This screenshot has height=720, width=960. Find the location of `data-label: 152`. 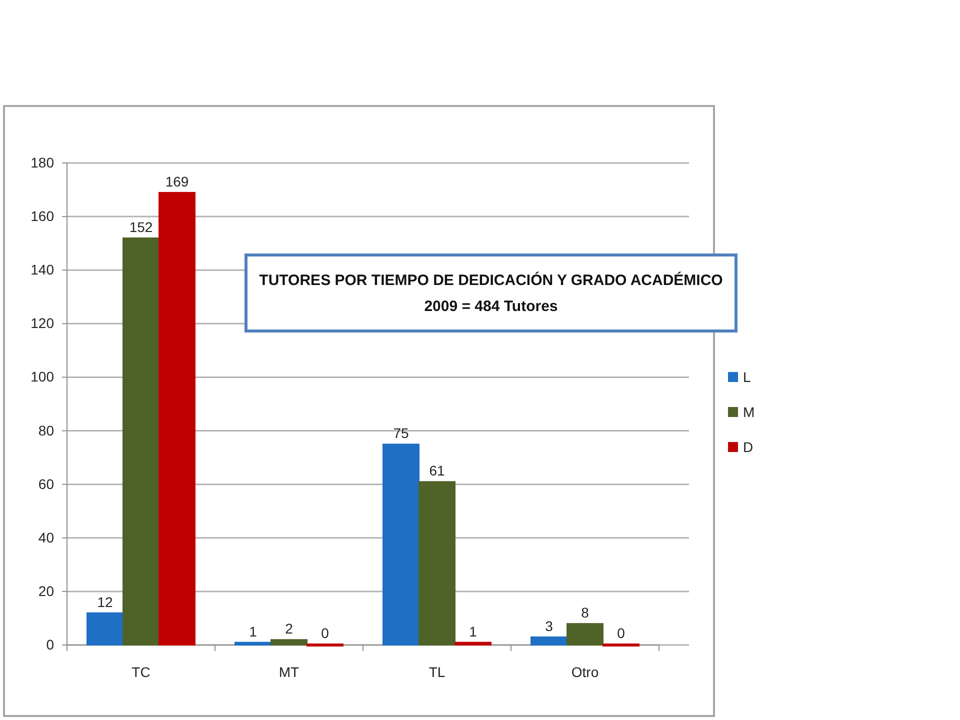

data-label: 152 is located at coordinates (141, 226).